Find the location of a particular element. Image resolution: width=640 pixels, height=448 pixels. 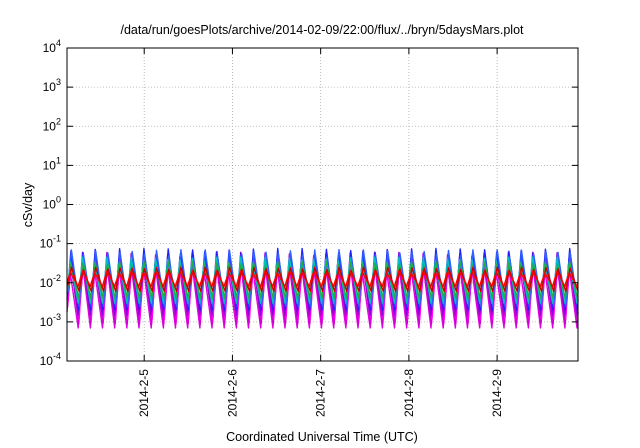

y-tick-label: 10⁻⁴ is located at coordinates (50, 359).